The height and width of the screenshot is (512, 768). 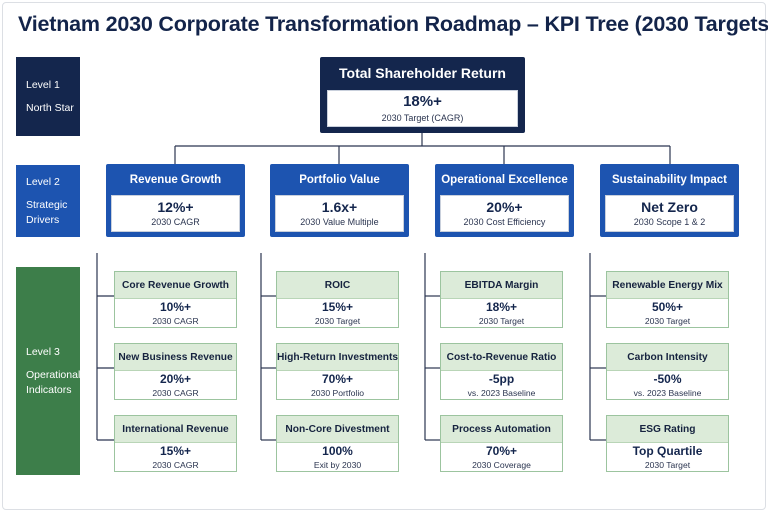 I want to click on kpi-value: 10%+, so click(x=175, y=307).